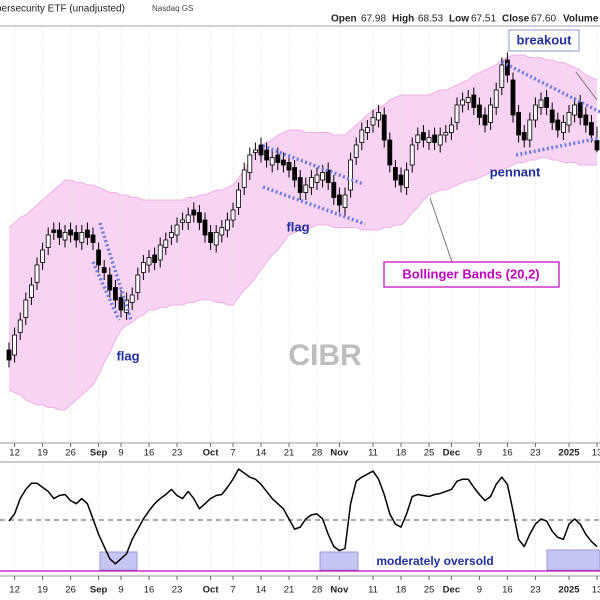 Image resolution: width=600 pixels, height=600 pixels. Describe the element at coordinates (429, 453) in the screenshot. I see `x-tick-label: 25` at that location.